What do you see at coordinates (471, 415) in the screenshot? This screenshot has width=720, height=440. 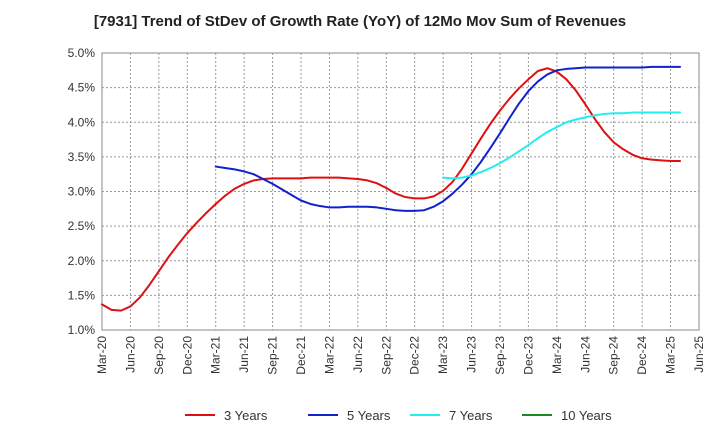 I see `legend-label-7-years: 7 Years` at bounding box center [471, 415].